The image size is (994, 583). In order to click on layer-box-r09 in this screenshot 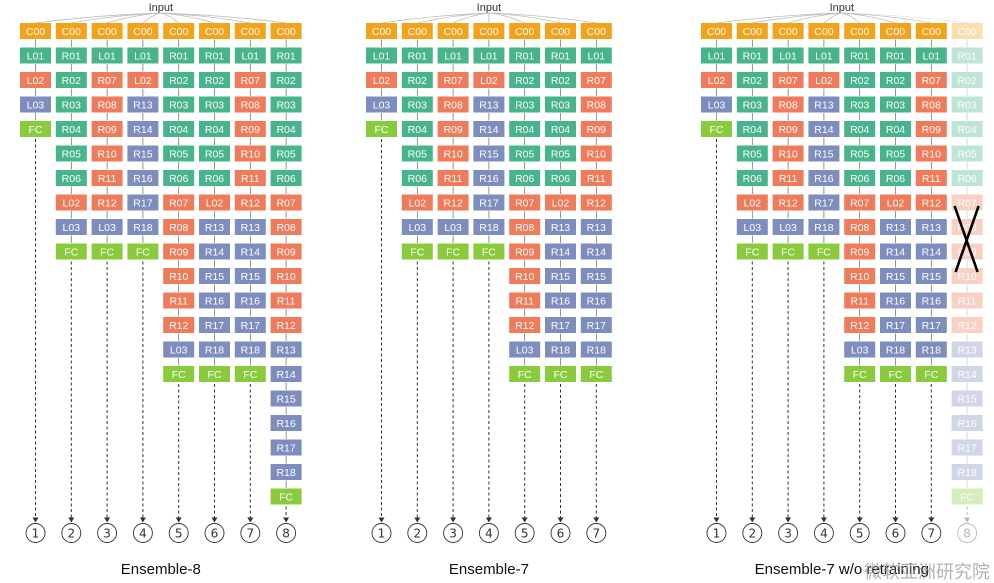, I will do `click(967, 251)`.